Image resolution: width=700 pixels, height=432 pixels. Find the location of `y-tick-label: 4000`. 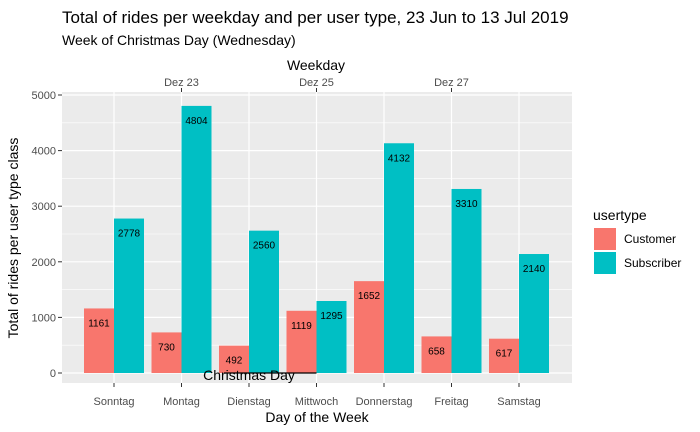

y-tick-label: 4000 is located at coordinates (44, 152).